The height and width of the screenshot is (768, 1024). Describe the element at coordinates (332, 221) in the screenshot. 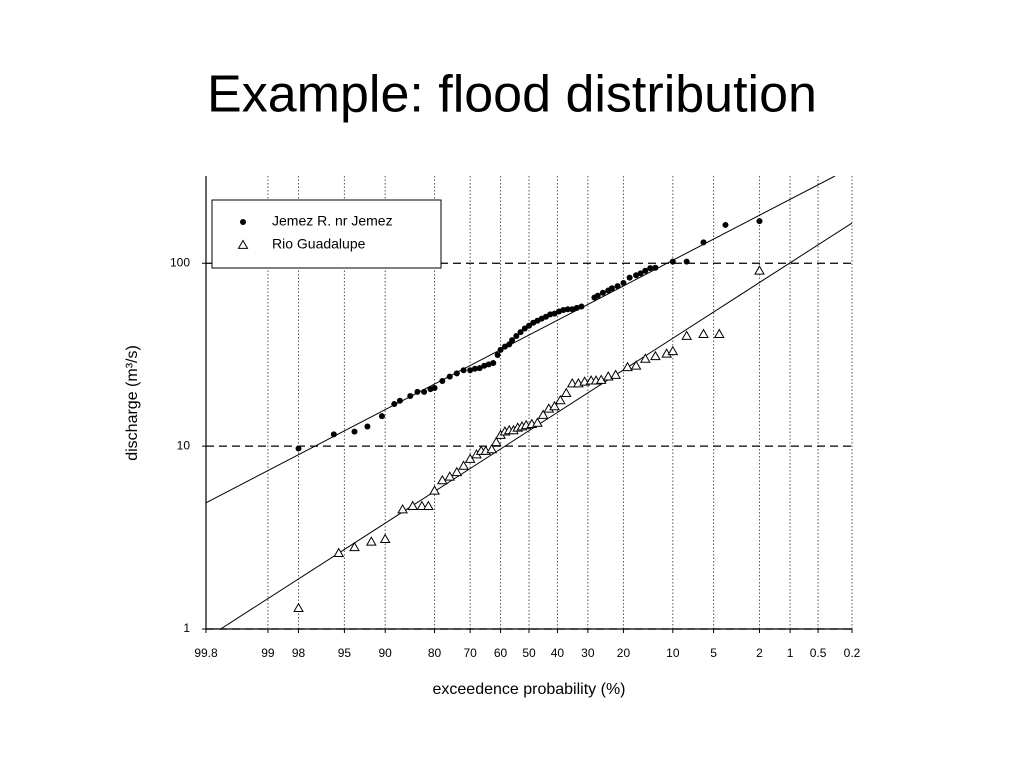

I see `legend-label: Jemez R. nr Jemez` at that location.